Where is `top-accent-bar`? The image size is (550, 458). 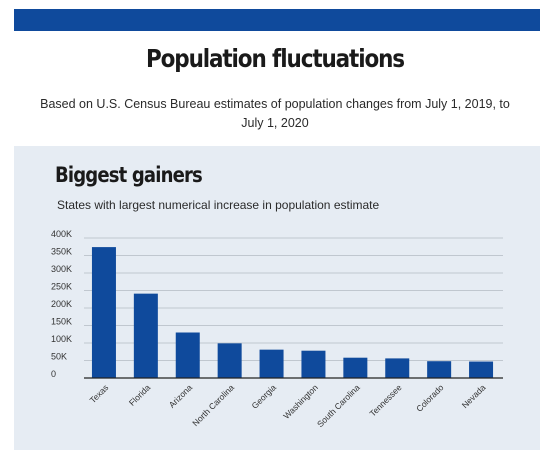 top-accent-bar is located at coordinates (277, 20).